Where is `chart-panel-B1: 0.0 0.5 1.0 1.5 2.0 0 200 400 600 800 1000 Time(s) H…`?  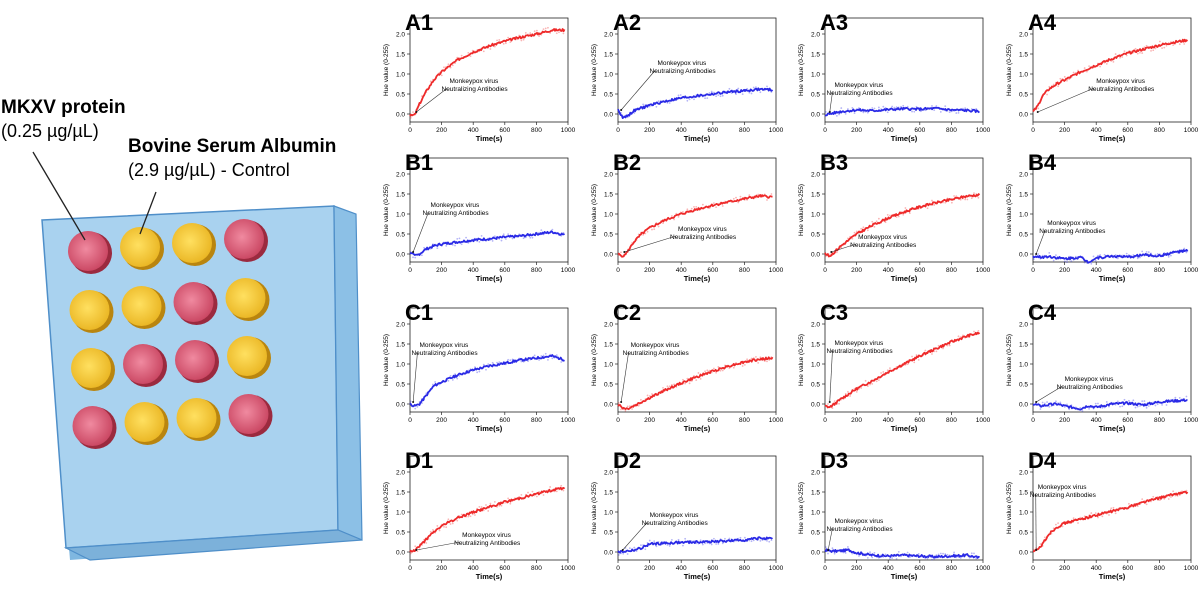
chart-panel-B1: 0.0 0.5 1.0 1.5 2.0 0 200 400 600 800 1000 Time(s) H… is located at coordinates (479, 216).